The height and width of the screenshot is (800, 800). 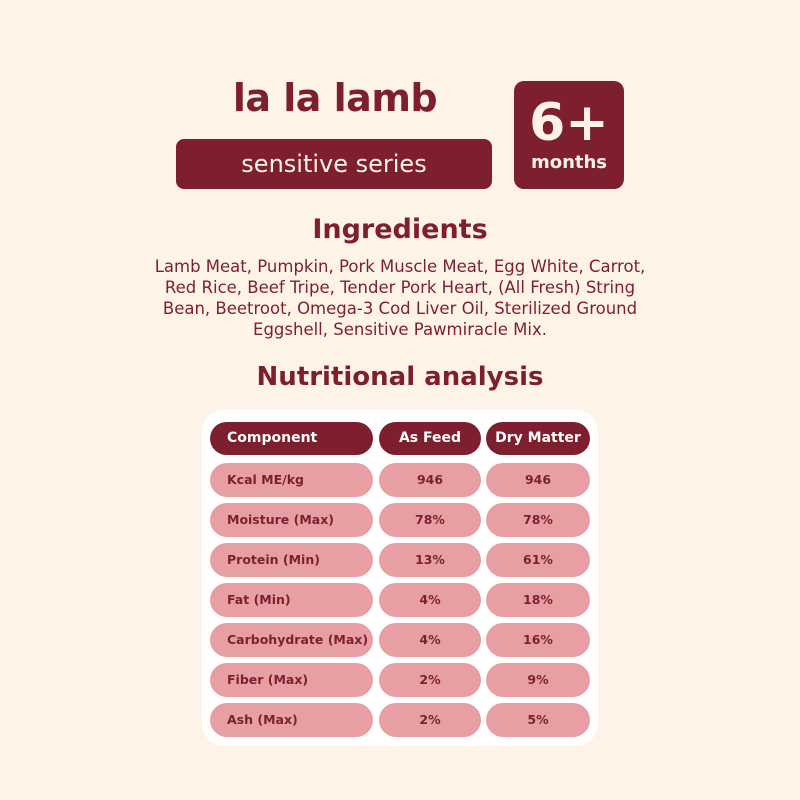 What do you see at coordinates (291, 600) in the screenshot?
I see `component-cell: Fat (Min)` at bounding box center [291, 600].